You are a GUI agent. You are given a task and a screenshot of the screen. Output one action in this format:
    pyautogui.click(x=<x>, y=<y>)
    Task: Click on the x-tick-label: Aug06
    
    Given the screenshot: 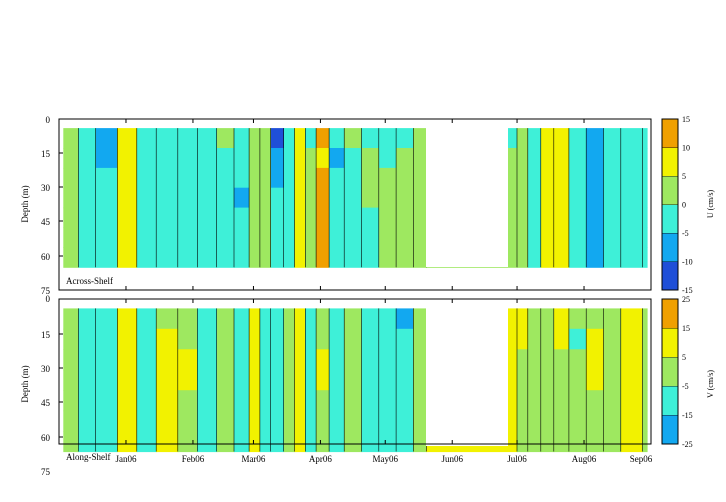 What is the action you would take?
    pyautogui.click(x=584, y=459)
    